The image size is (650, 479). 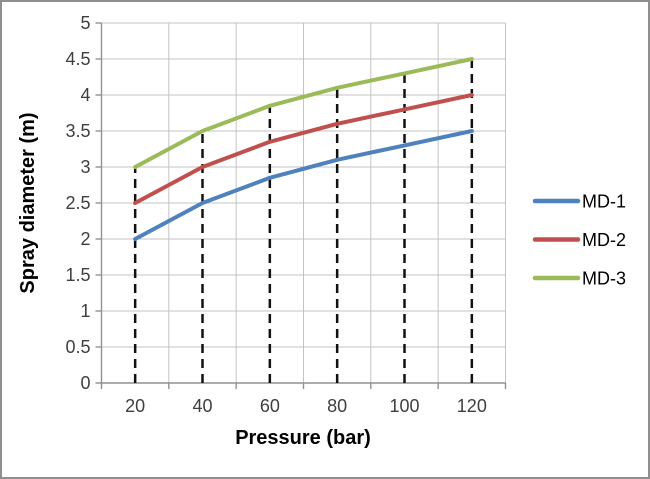 I want to click on legend-item-md-1: MD-1, so click(x=579, y=202).